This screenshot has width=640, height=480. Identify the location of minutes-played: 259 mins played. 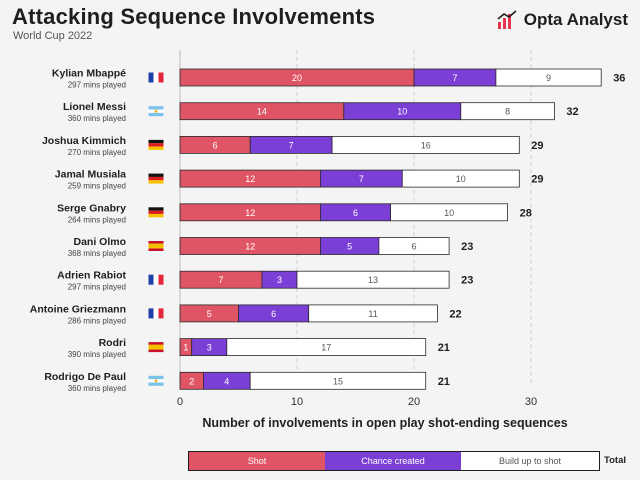
(97, 186).